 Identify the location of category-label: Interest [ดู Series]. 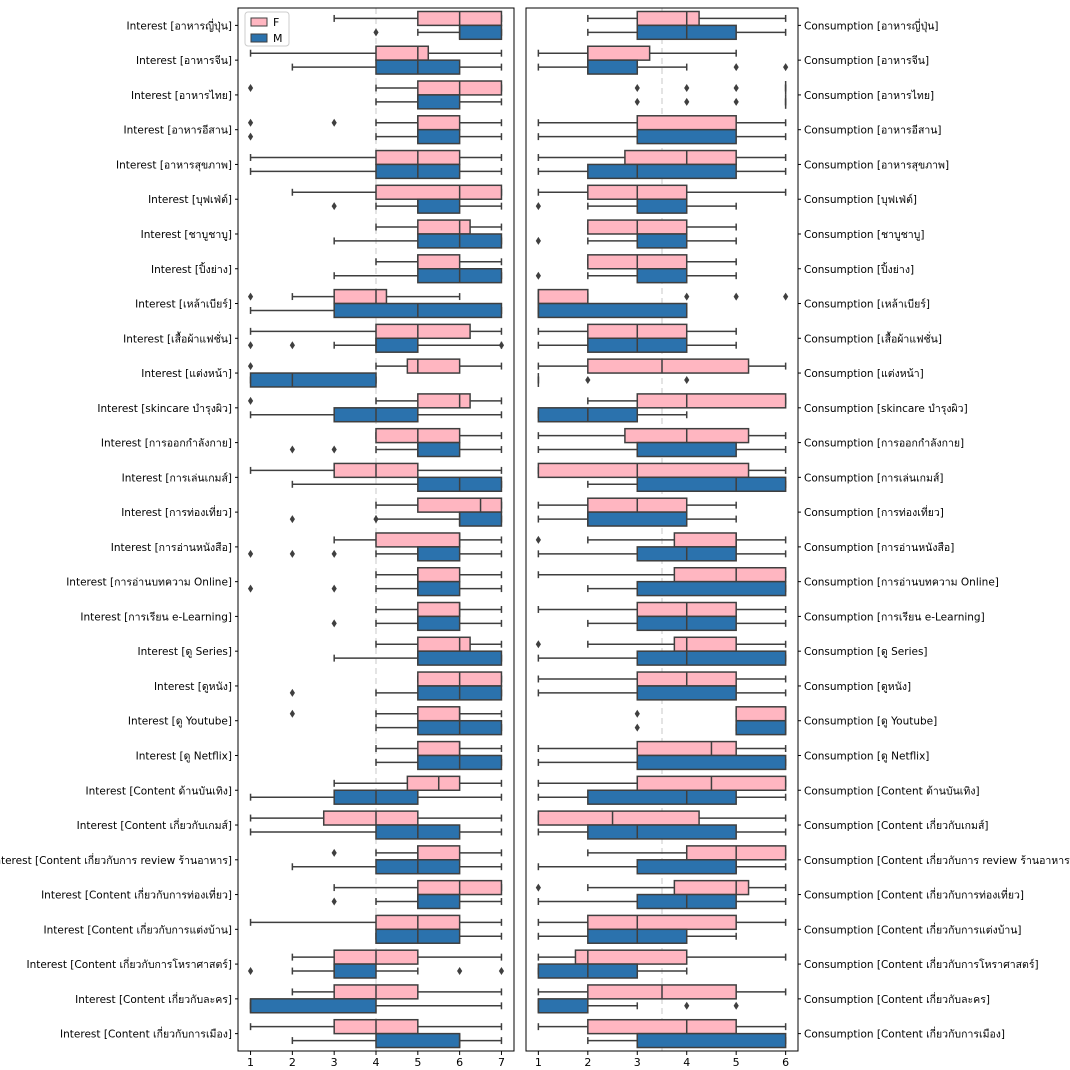
(185, 652).